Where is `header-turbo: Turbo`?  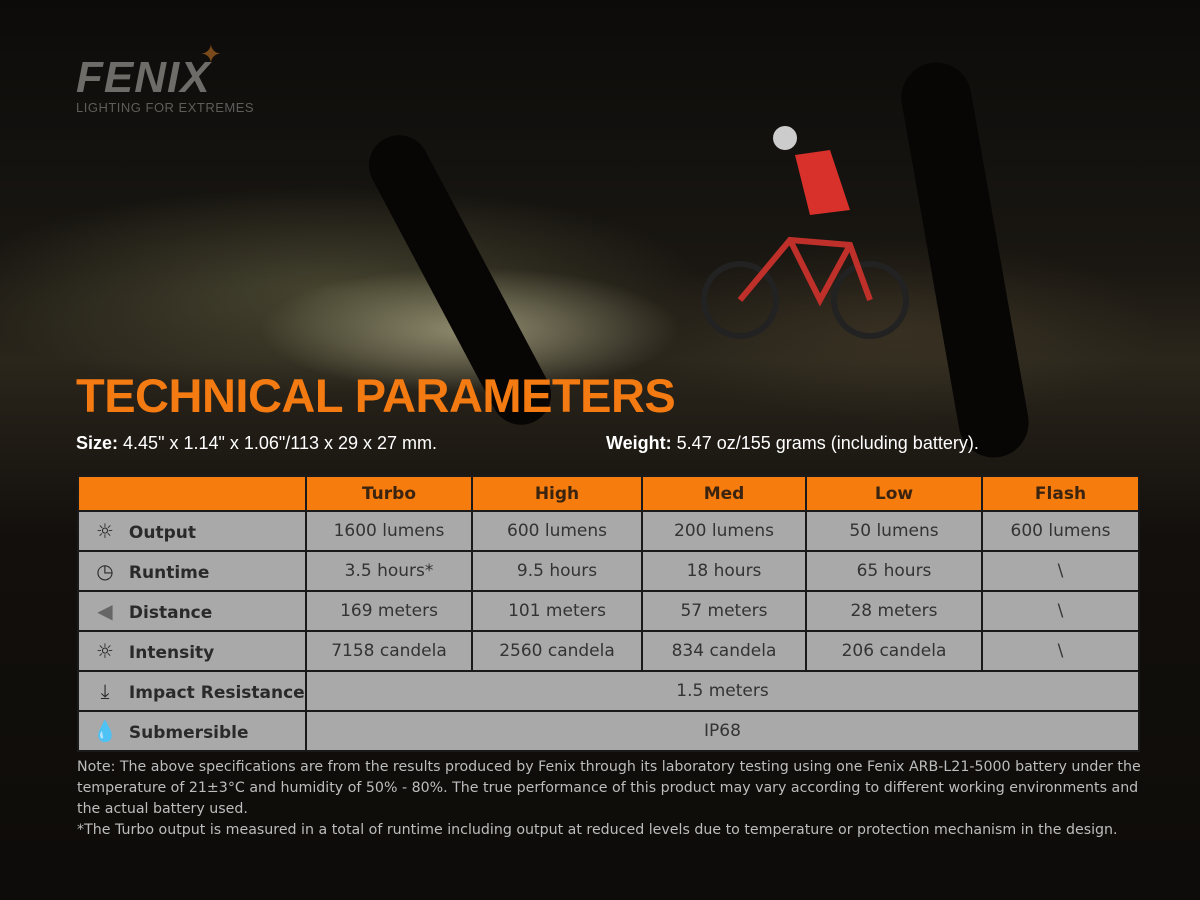 header-turbo: Turbo is located at coordinates (389, 493).